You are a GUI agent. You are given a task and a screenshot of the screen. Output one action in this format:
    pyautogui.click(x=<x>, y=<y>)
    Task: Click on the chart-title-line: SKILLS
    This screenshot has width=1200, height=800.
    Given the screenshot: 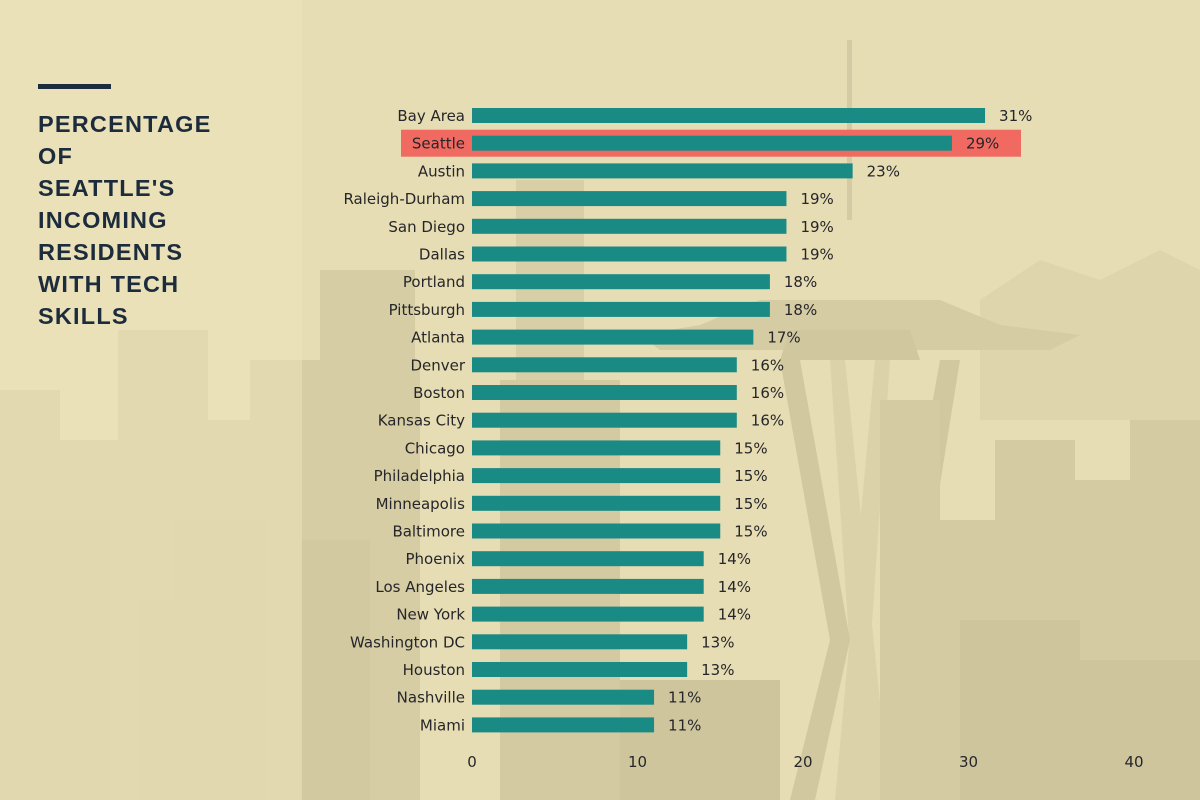 What is the action you would take?
    pyautogui.click(x=83, y=316)
    